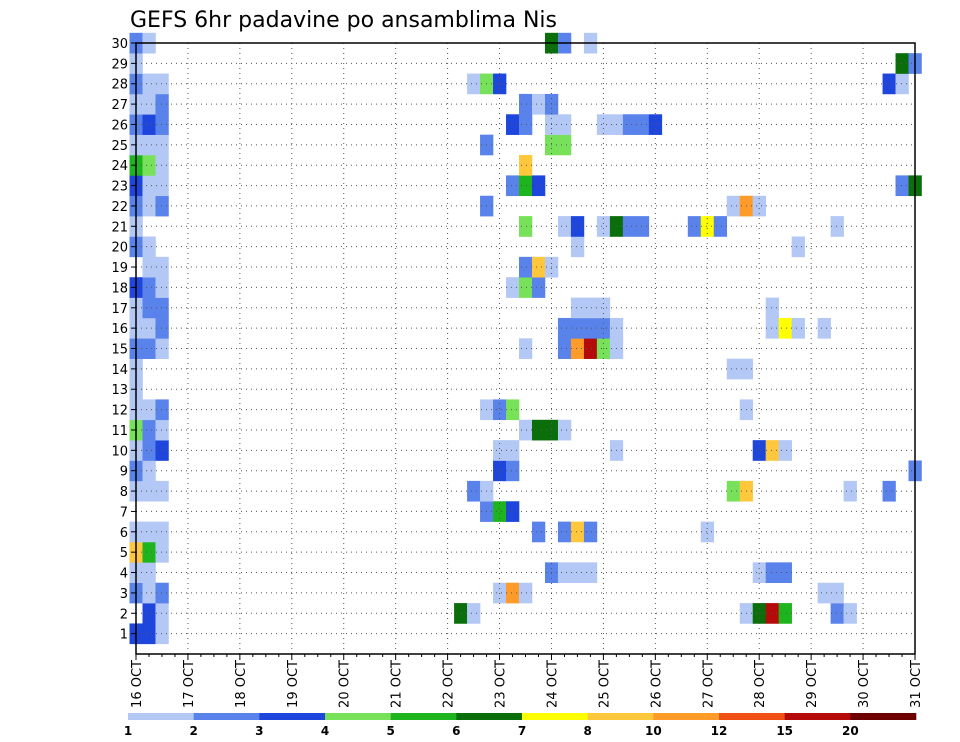 The width and height of the screenshot is (960, 742). What do you see at coordinates (784, 731) in the screenshot?
I see `legend-label: 15` at bounding box center [784, 731].